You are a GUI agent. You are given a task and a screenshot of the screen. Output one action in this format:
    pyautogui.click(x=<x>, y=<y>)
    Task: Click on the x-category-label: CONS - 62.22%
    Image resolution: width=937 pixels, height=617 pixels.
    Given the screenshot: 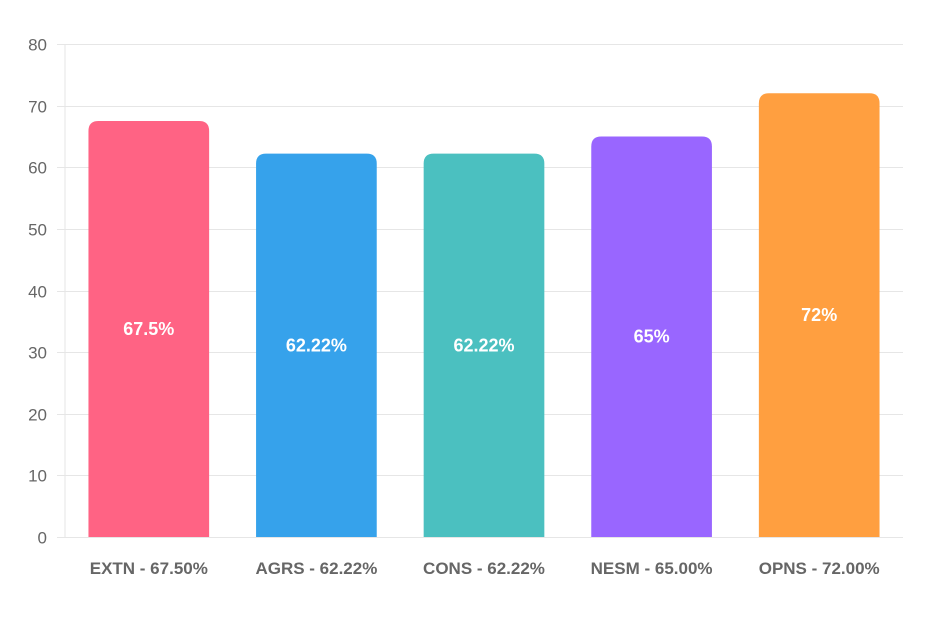 What is the action you would take?
    pyautogui.click(x=484, y=568)
    